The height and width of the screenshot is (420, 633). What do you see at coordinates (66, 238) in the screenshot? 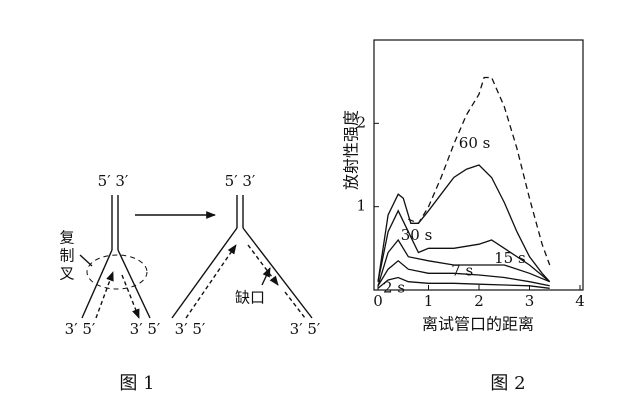
I see `fork-label: 复` at bounding box center [66, 238].